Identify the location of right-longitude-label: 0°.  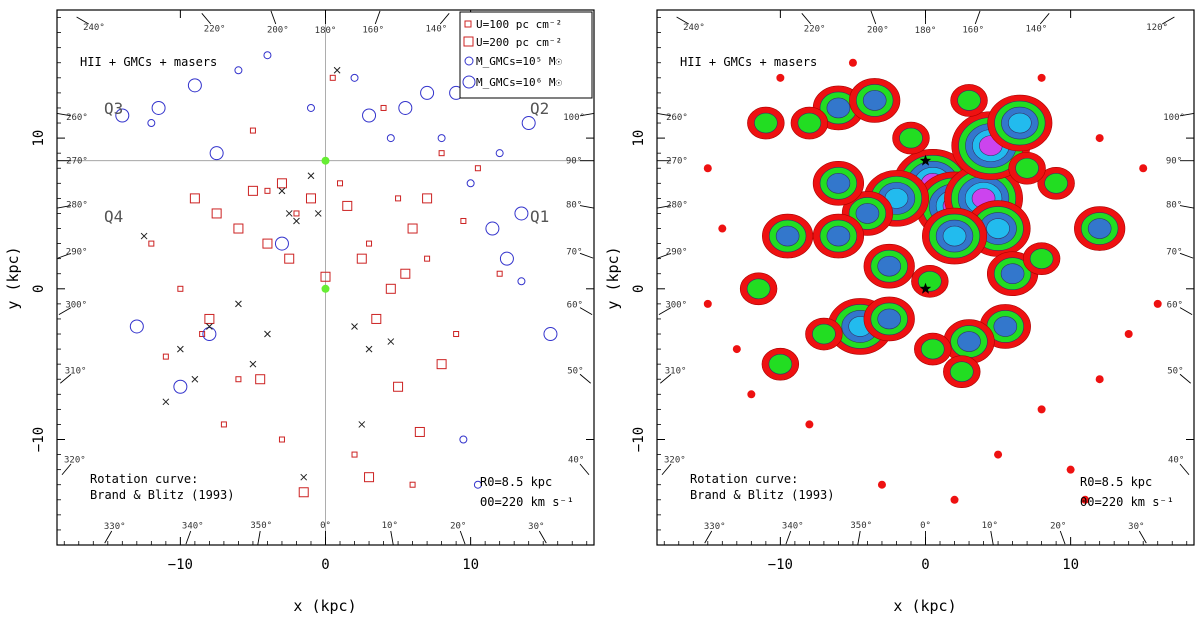
(925, 526).